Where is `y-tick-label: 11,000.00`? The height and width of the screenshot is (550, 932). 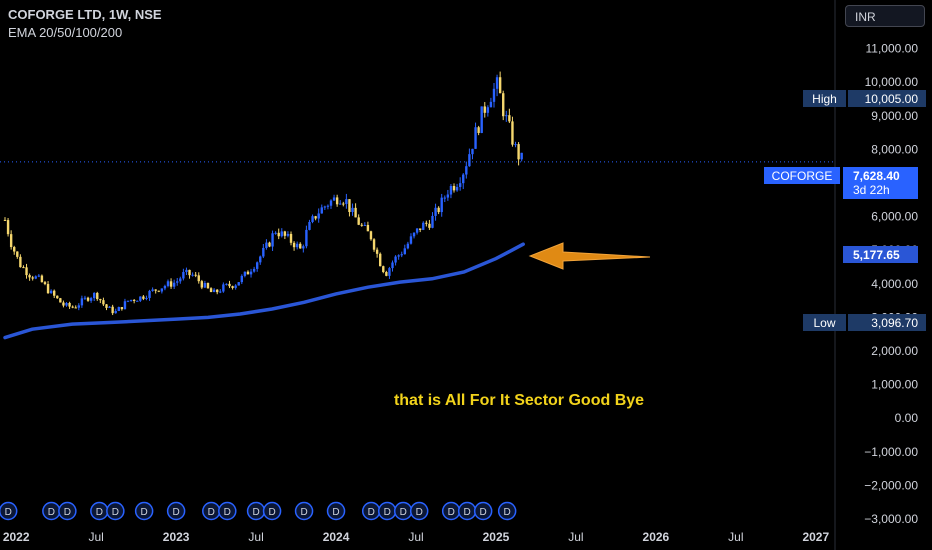
y-tick-label: 11,000.00 is located at coordinates (892, 49).